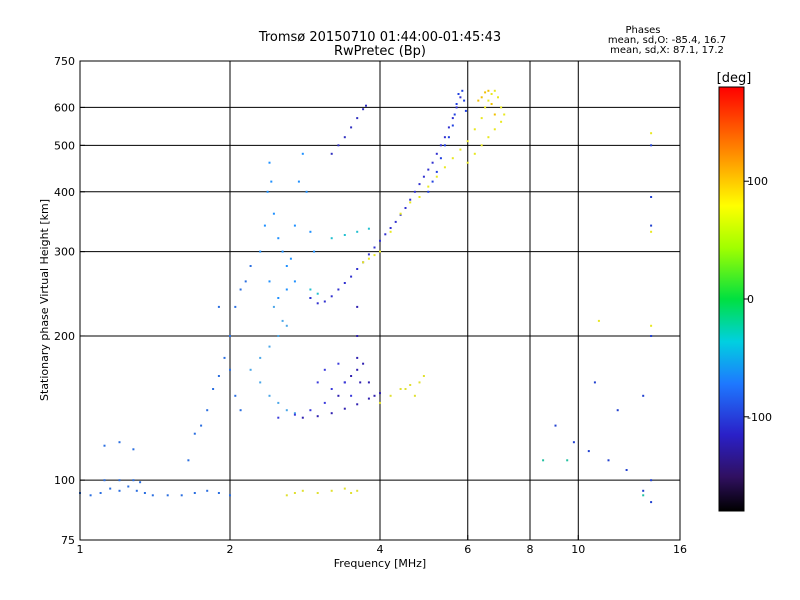  What do you see at coordinates (380, 51) in the screenshot?
I see `chart-title-line2: RwPretec (Bp)` at bounding box center [380, 51].